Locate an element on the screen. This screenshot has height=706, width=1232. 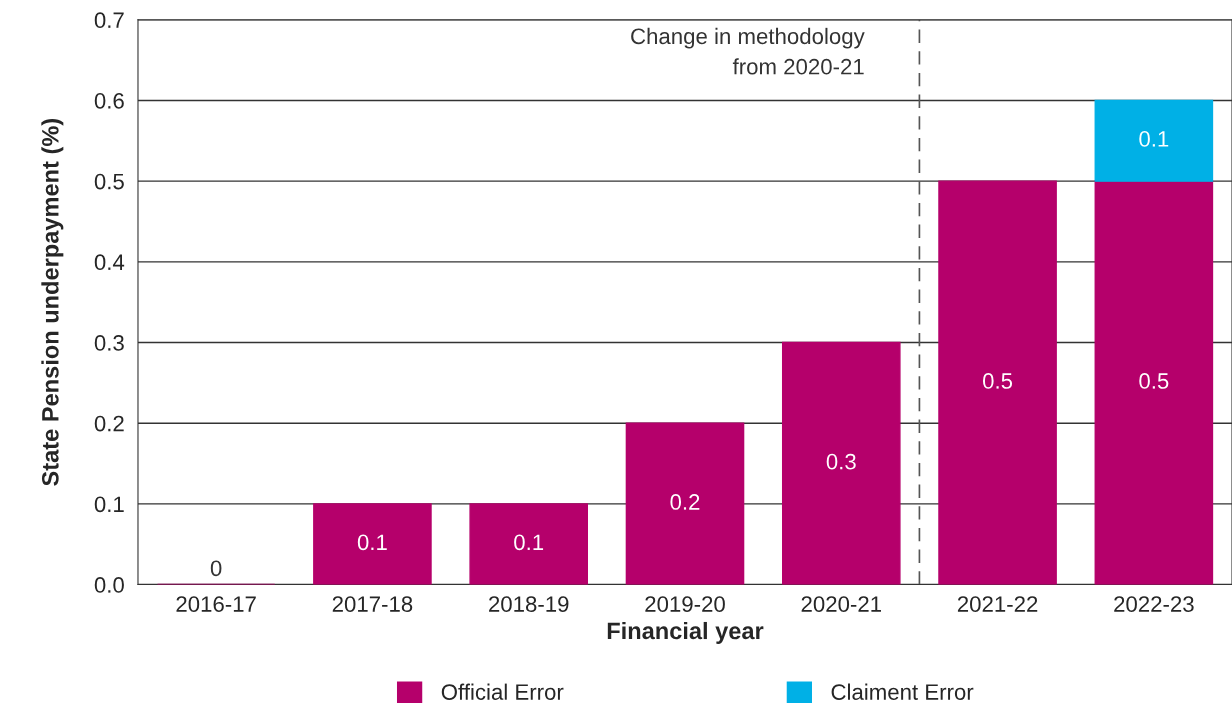
x-tick-label: 2019-20 is located at coordinates (685, 604).